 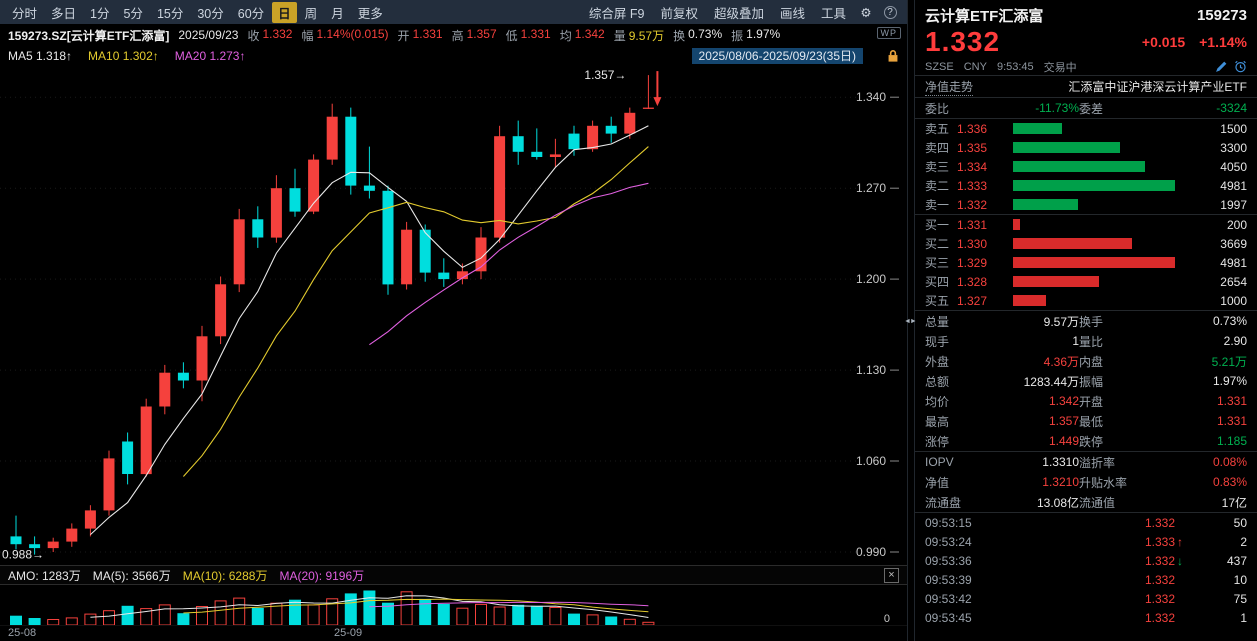 I want to click on bid1-label: 买一, so click(x=937, y=225).